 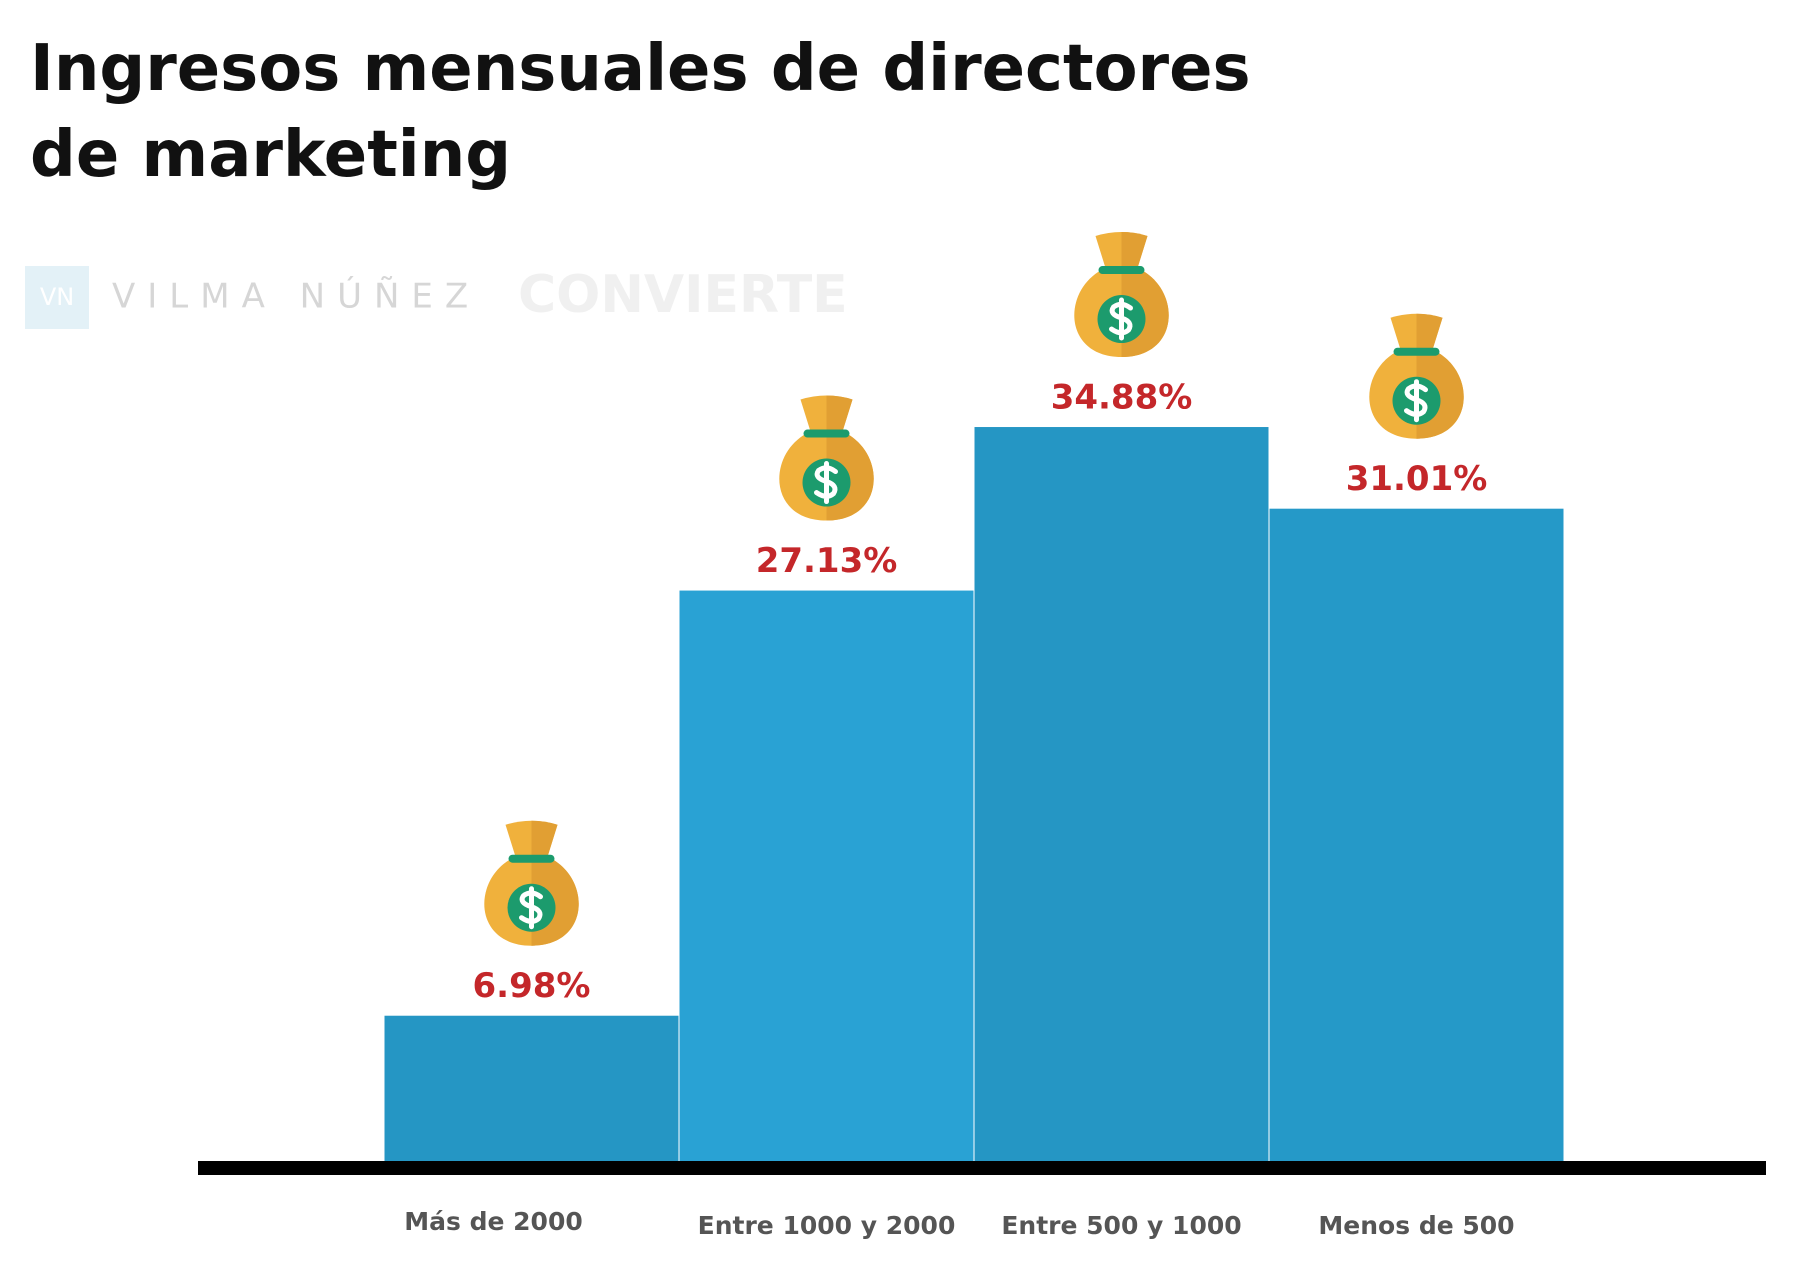 What do you see at coordinates (827, 561) in the screenshot?
I see `value-label: 27.13%` at bounding box center [827, 561].